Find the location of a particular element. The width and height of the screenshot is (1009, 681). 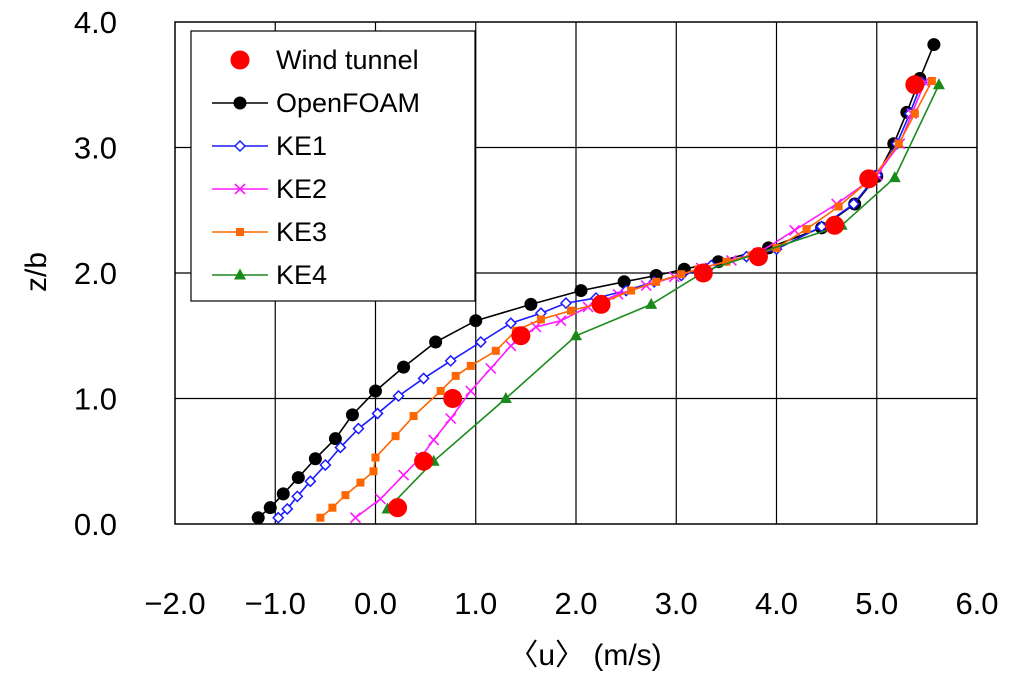

legend-label: OpenFOAM is located at coordinates (348, 103).